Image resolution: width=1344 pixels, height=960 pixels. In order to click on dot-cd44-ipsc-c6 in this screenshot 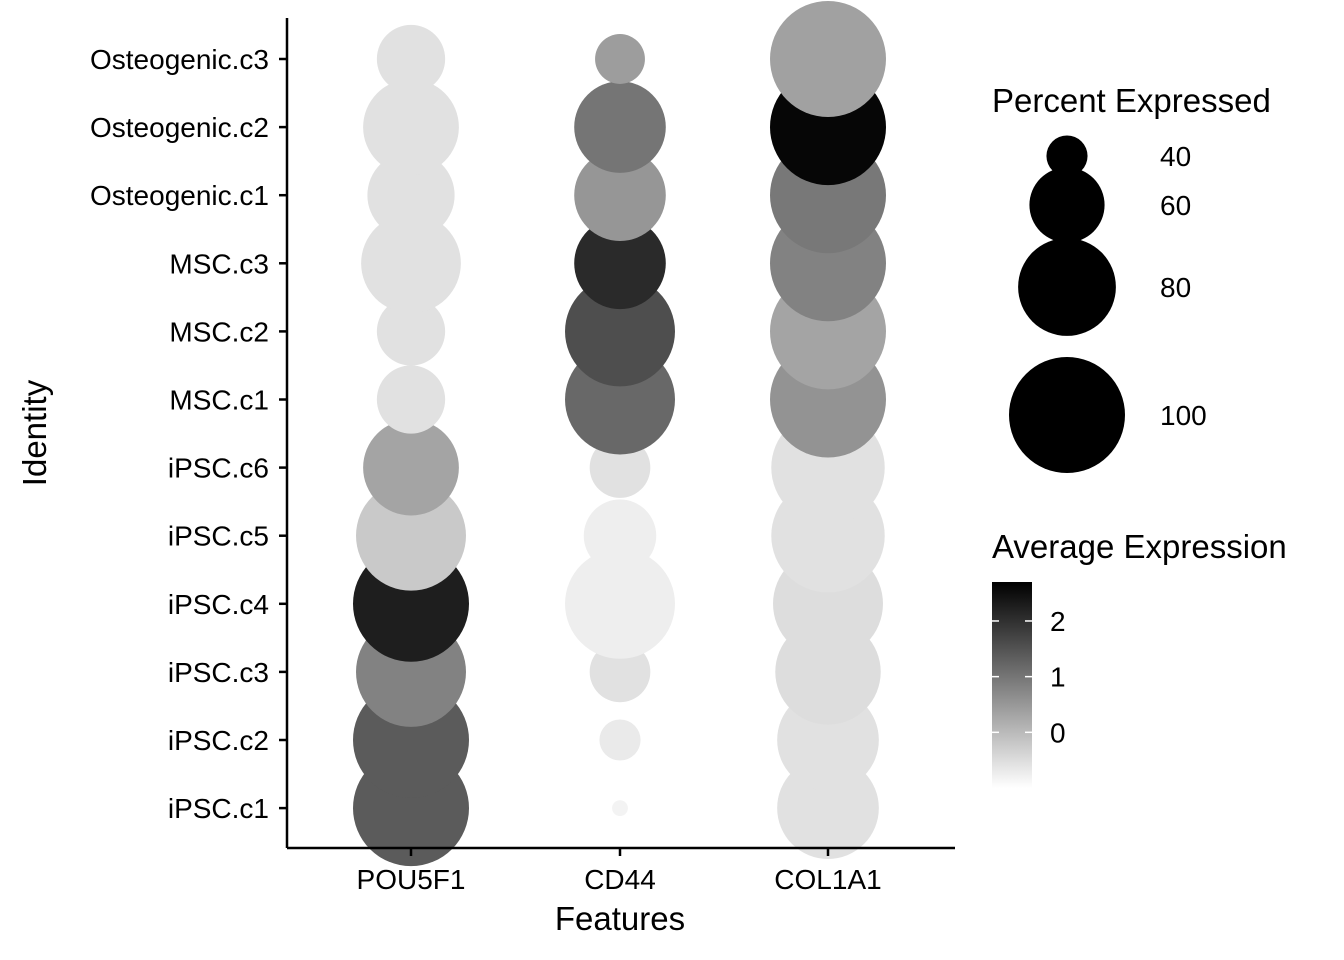, I will do `click(620, 467)`.